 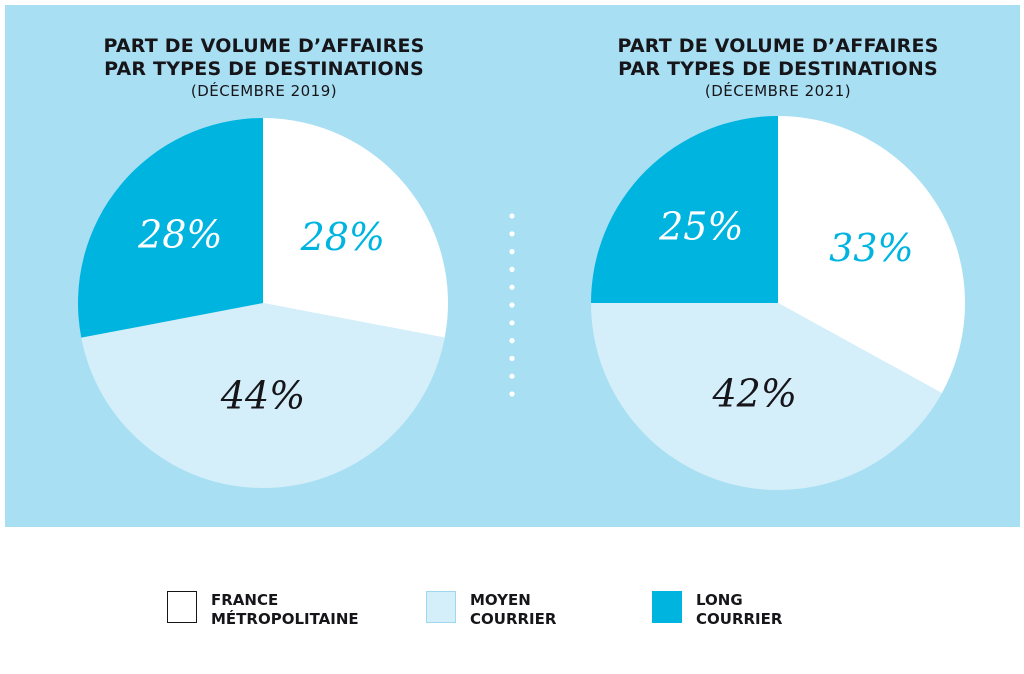 I want to click on pie-label-france-2021: 33%, so click(x=871, y=248).